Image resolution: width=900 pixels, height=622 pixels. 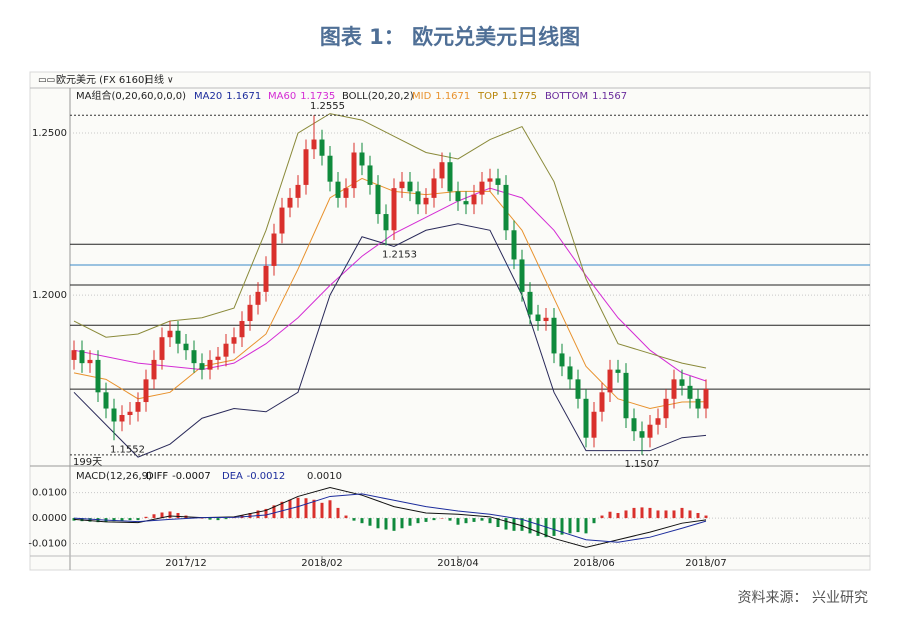 What do you see at coordinates (327, 106) in the screenshot?
I see `extreme-label: 1.2555` at bounding box center [327, 106].